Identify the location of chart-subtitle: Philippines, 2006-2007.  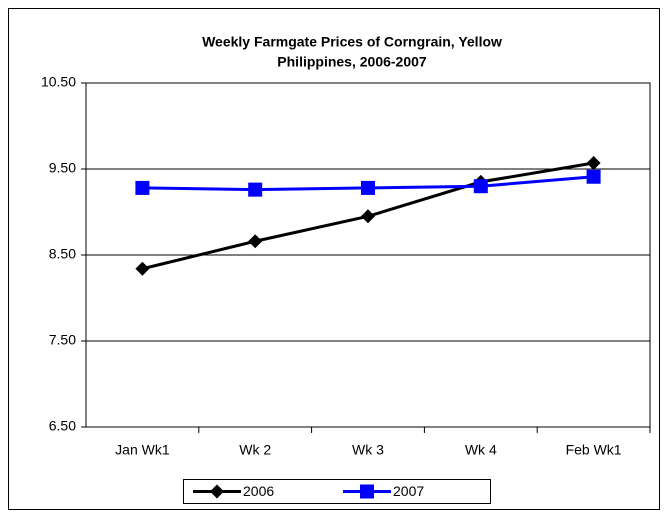
(352, 62).